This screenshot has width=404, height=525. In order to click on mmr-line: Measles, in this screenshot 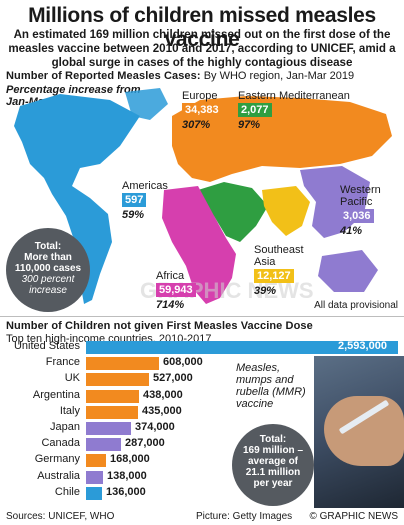, I will do `click(258, 368)`.